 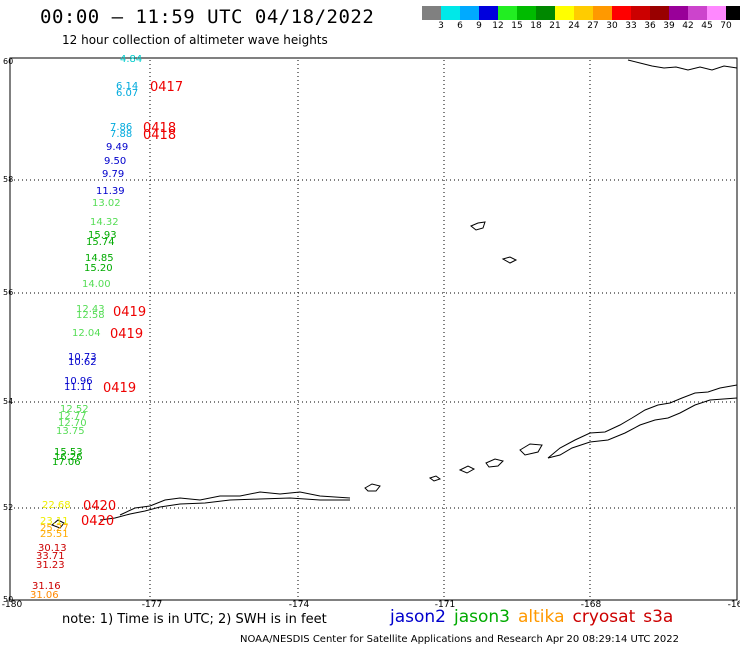 I want to click on alaska-peninsula, so click(x=642, y=421).